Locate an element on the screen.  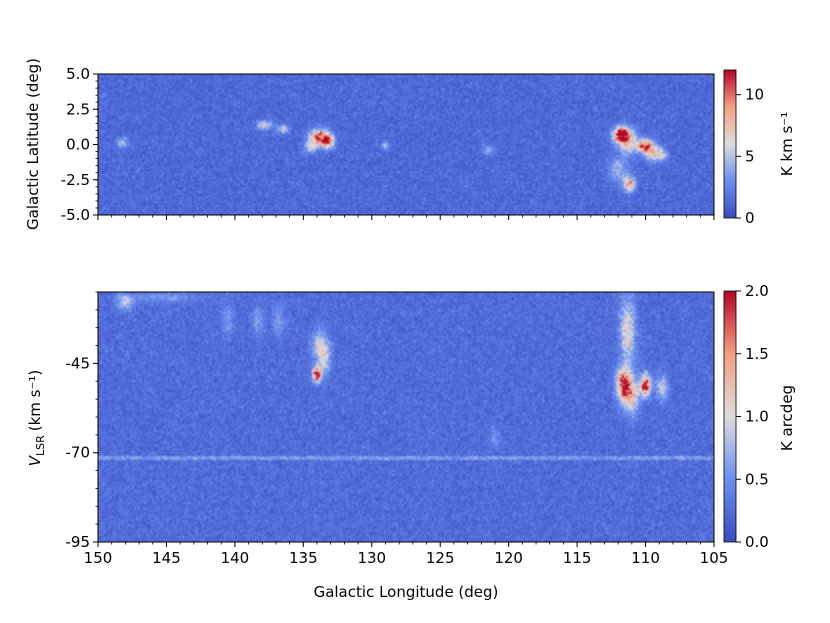
colorbar-tick-label: 0.0 is located at coordinates (757, 542).